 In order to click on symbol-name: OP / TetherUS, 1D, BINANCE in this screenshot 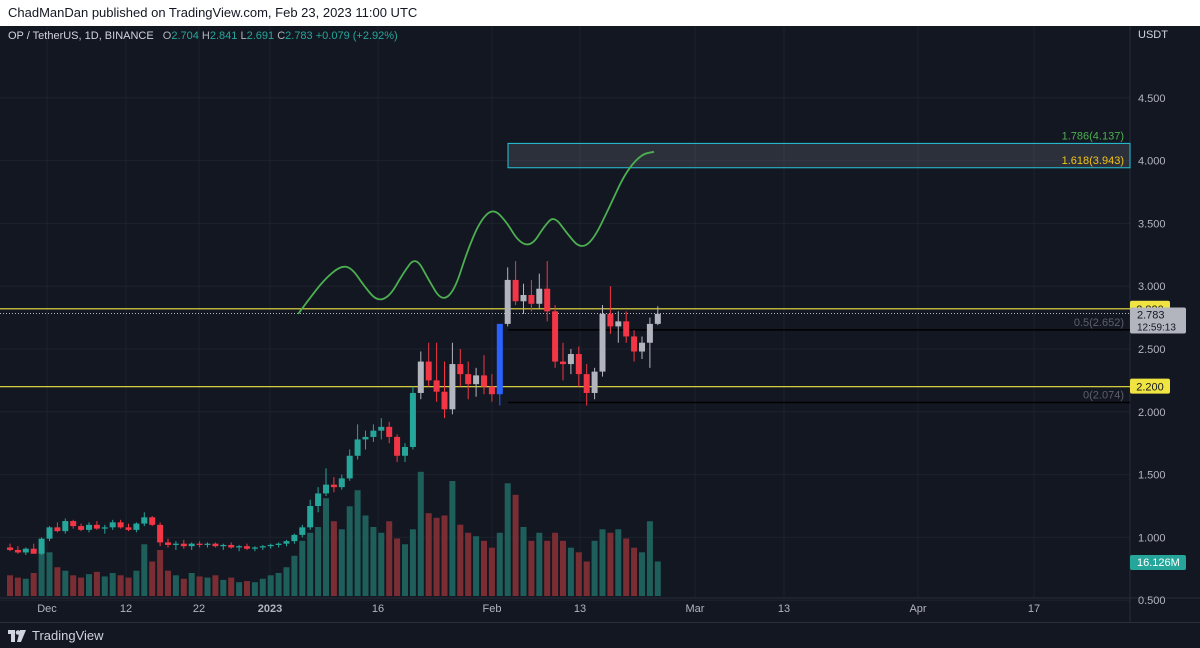, I will do `click(81, 36)`.